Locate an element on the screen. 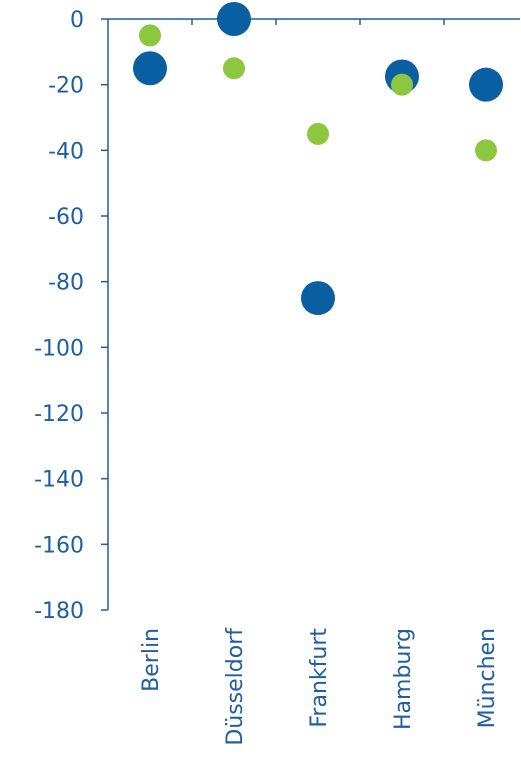 This screenshot has width=521, height=783. y-tick-label: -160 is located at coordinates (59, 545).